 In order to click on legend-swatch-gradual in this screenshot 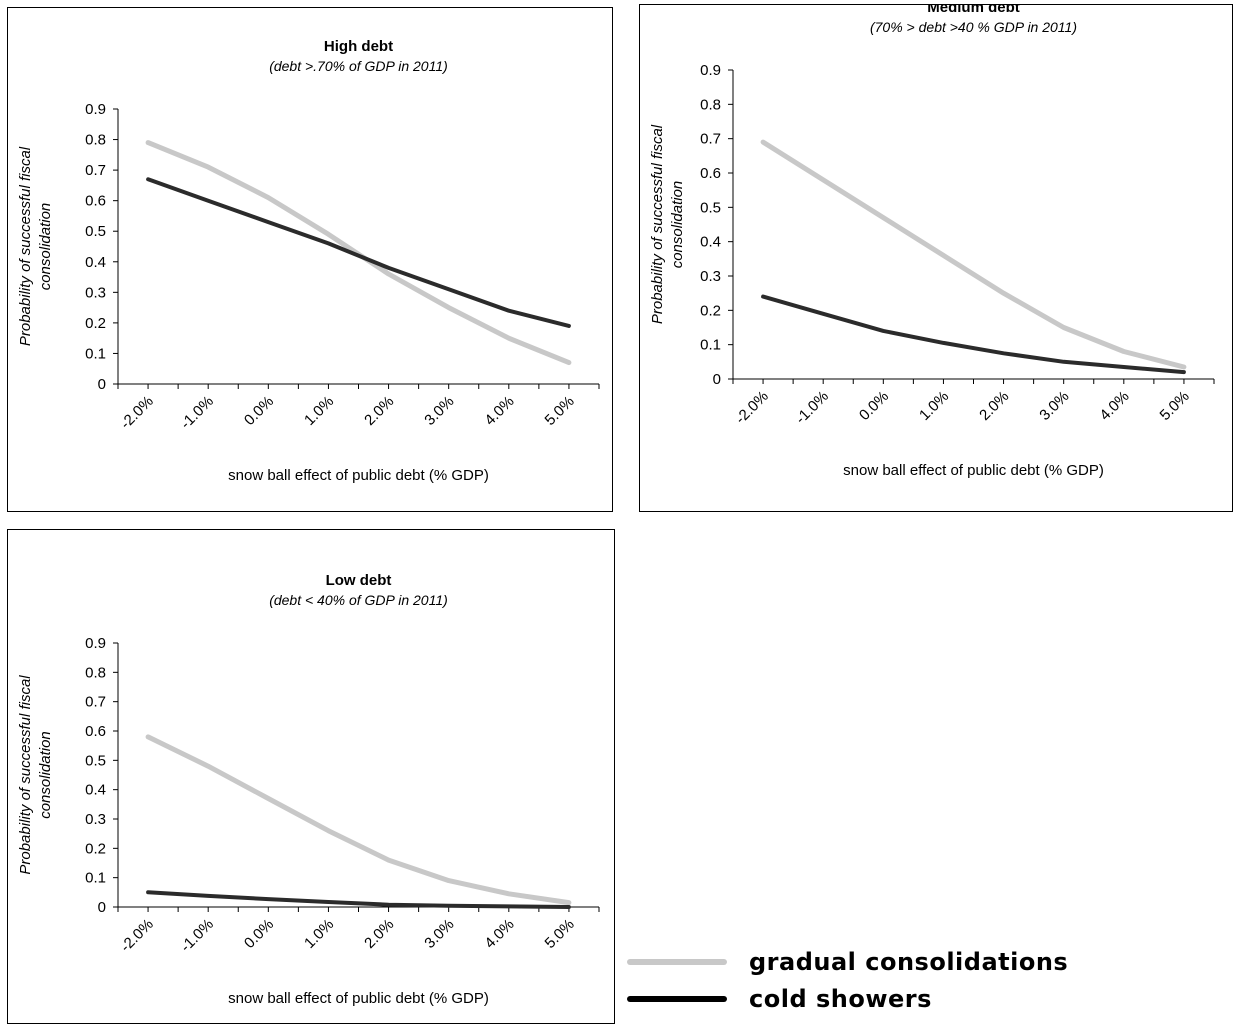, I will do `click(677, 962)`.